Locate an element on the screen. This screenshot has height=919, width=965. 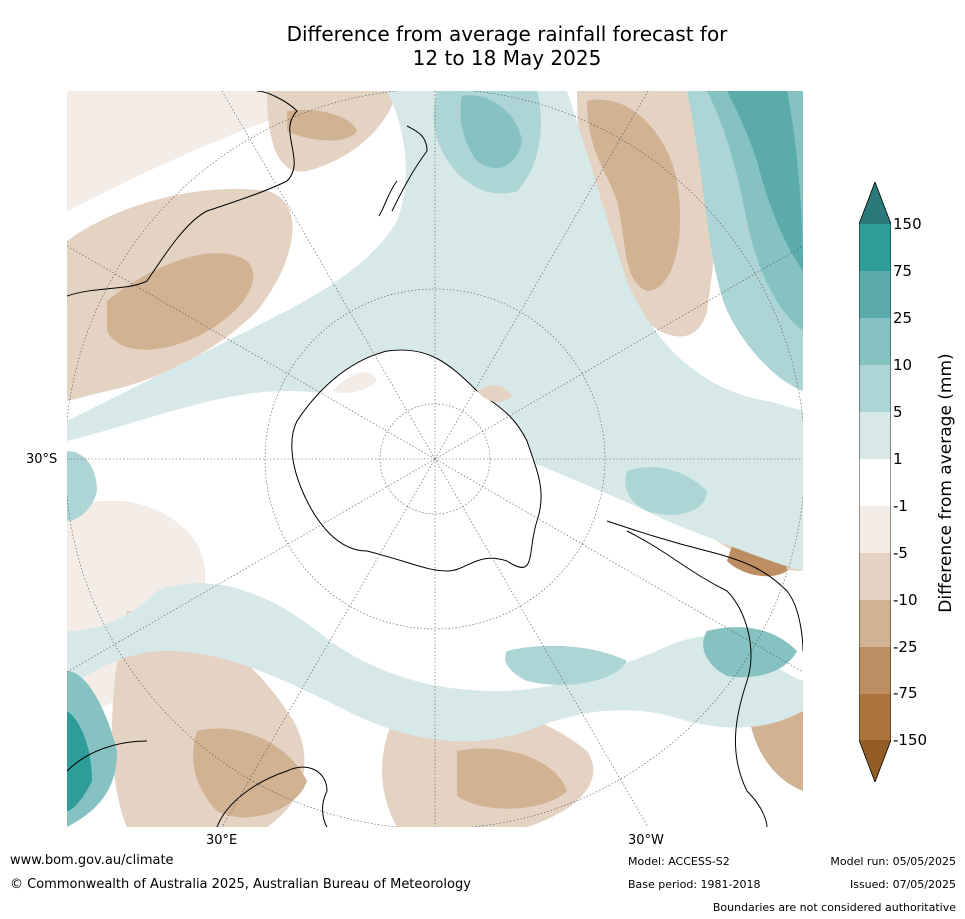
colorbar-tick-25: 25 is located at coordinates (903, 318).